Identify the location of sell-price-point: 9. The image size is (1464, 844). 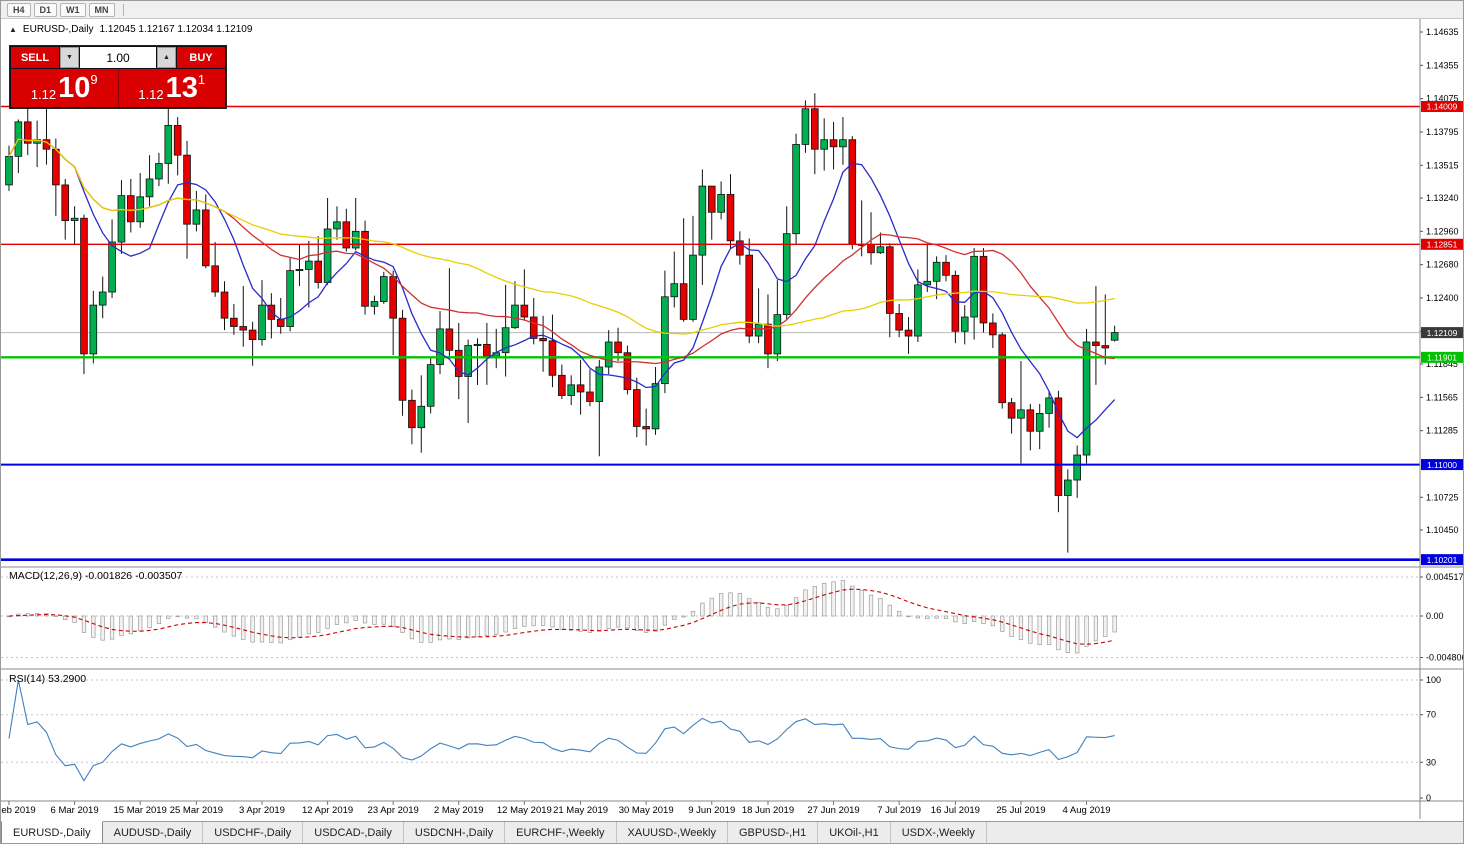
(94, 79).